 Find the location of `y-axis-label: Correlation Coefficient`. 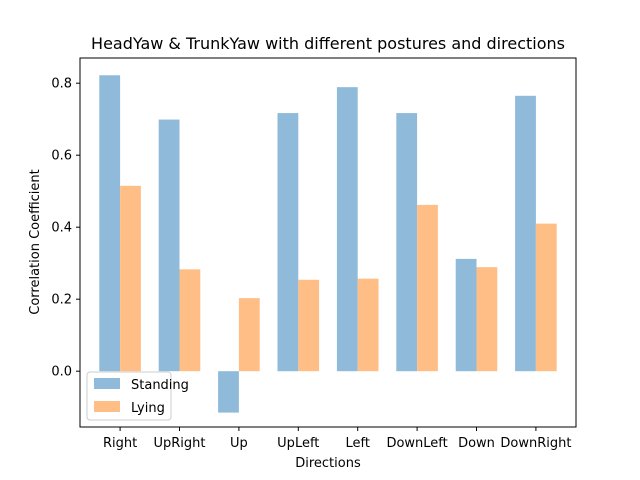

y-axis-label: Correlation Coefficient is located at coordinates (35, 242).